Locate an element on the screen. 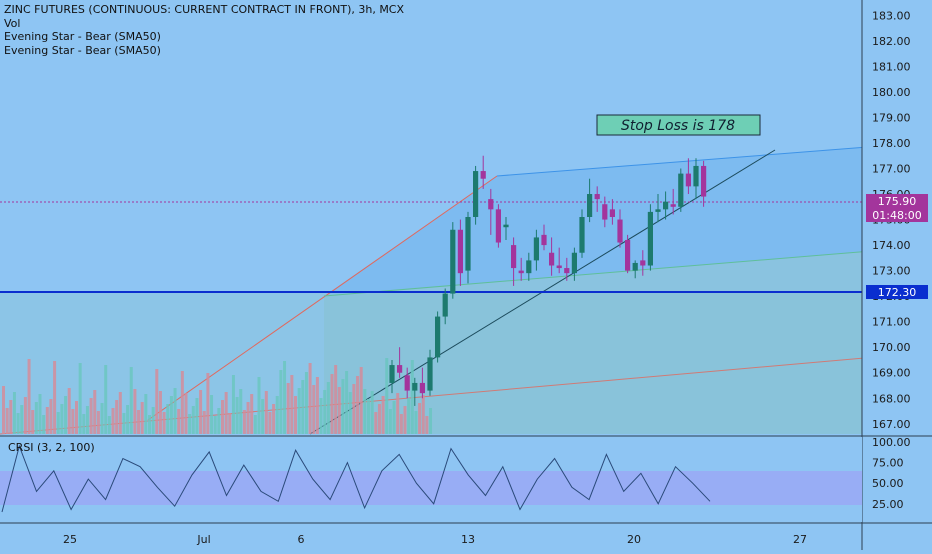  price-tick-label: 182.00 is located at coordinates (891, 41).